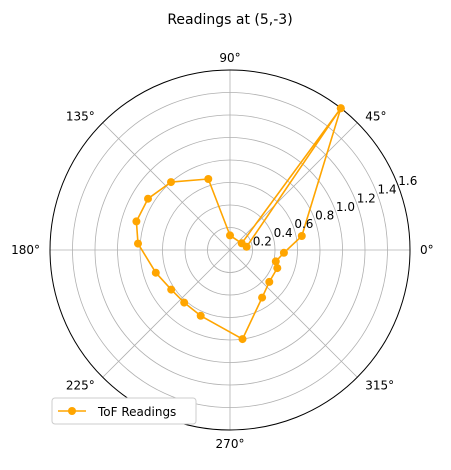  What do you see at coordinates (366, 198) in the screenshot?
I see `radial-tick-label: 1.2` at bounding box center [366, 198].